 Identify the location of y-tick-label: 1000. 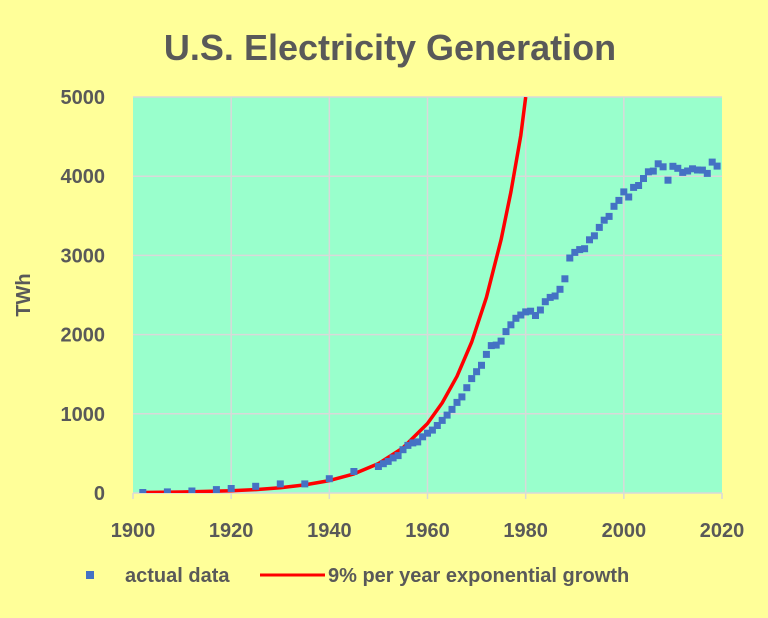
(83, 415).